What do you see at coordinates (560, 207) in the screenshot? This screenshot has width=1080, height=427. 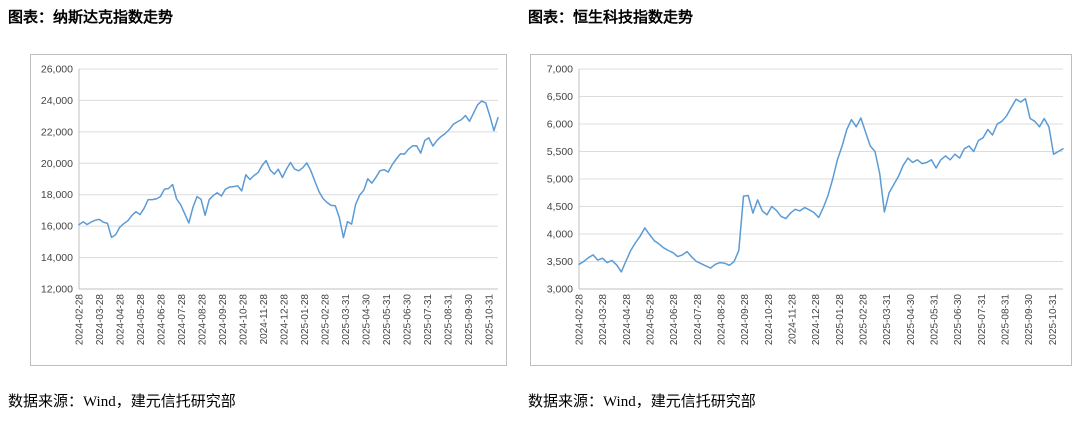 I see `y-tick-label: 4,500` at bounding box center [560, 207].